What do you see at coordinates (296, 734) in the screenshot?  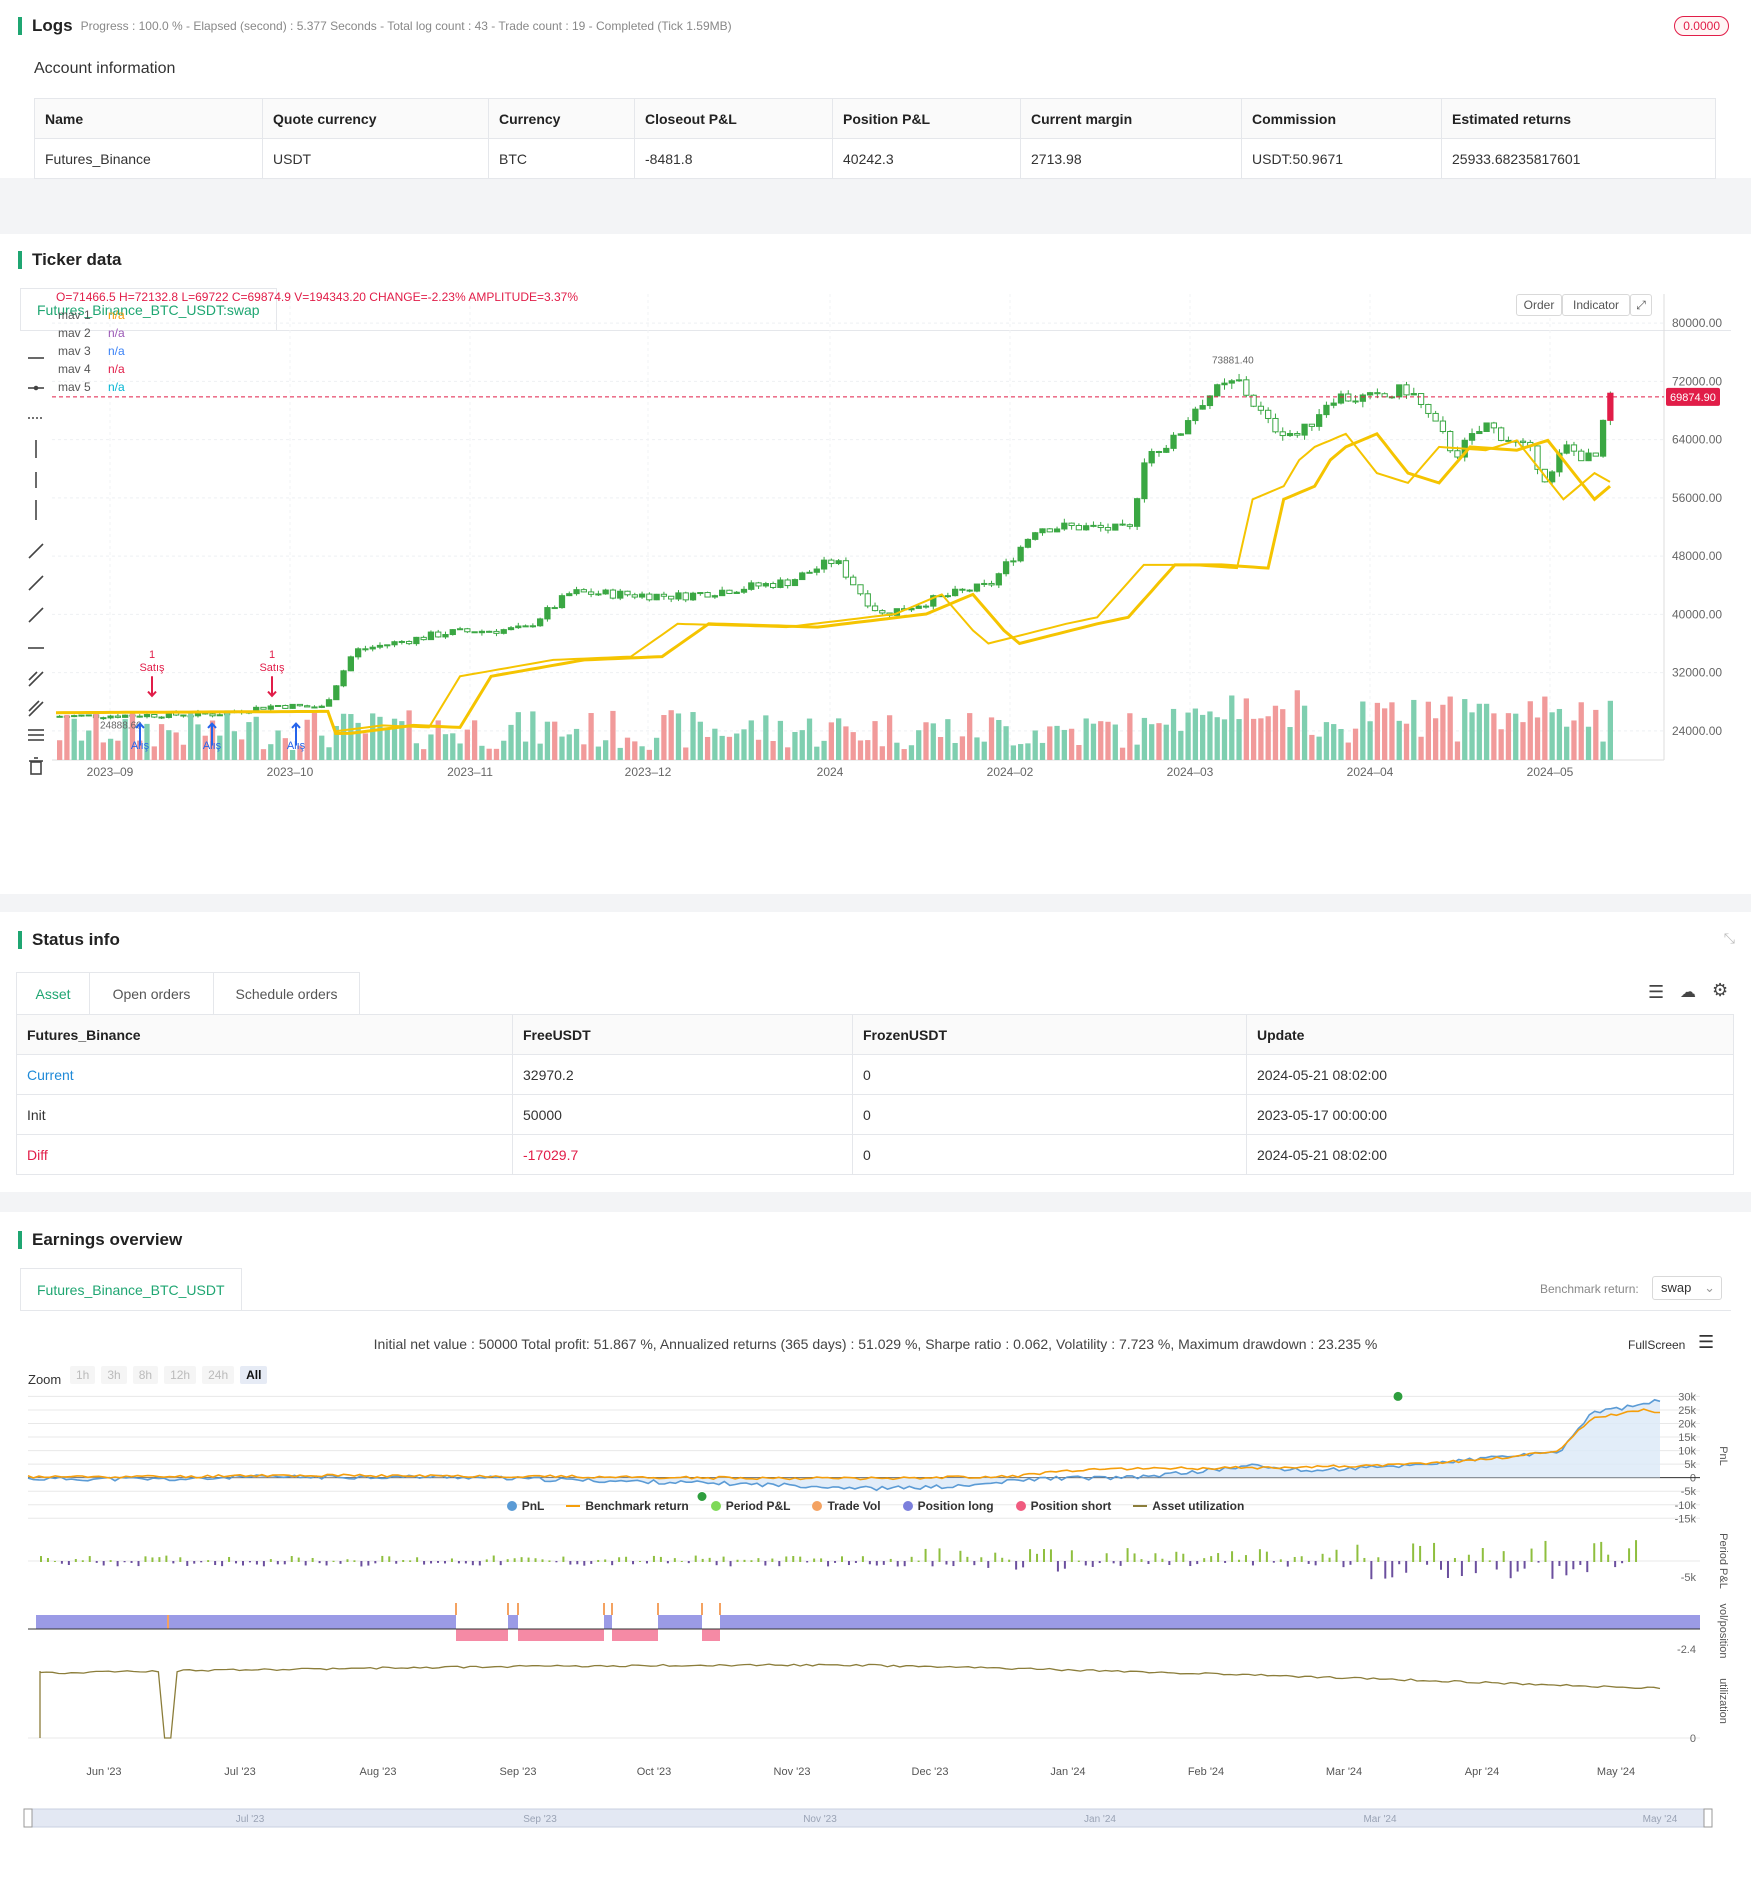 I see `buy-arrow-icon` at bounding box center [296, 734].